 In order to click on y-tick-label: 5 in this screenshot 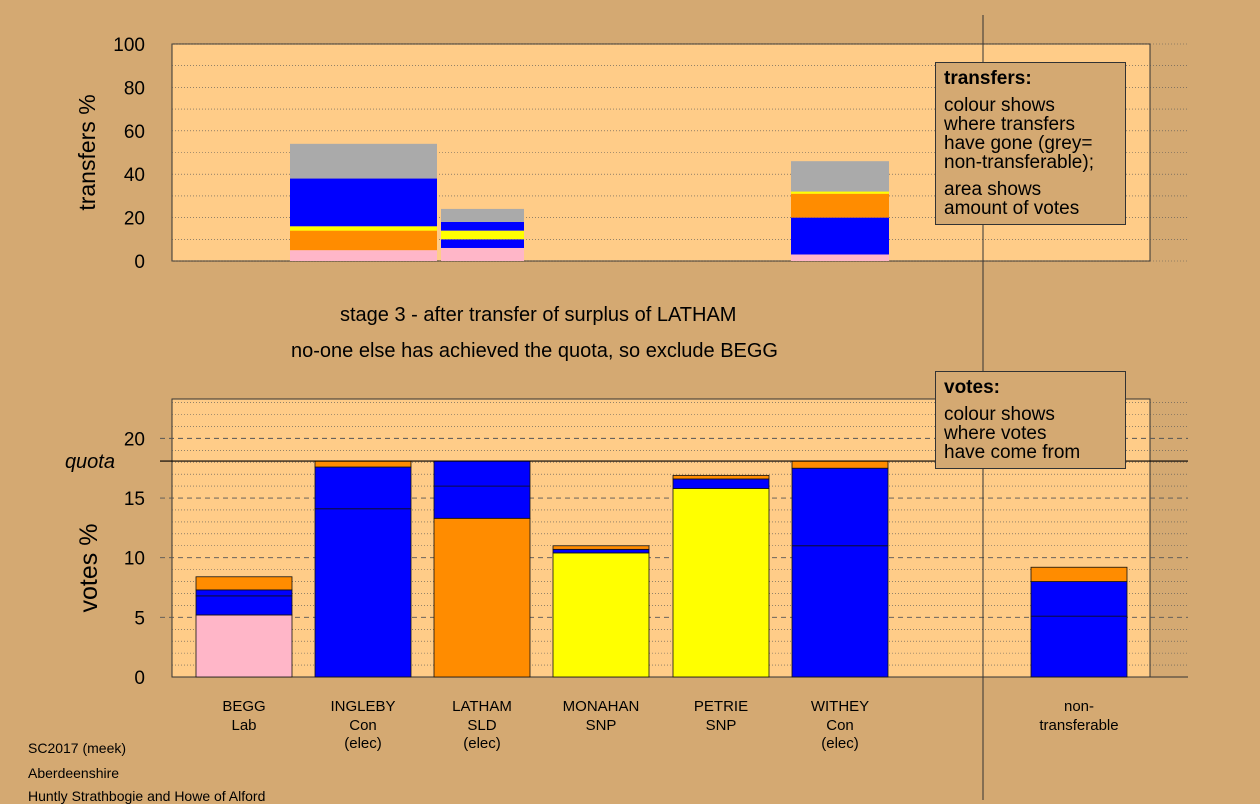, I will do `click(139, 618)`.